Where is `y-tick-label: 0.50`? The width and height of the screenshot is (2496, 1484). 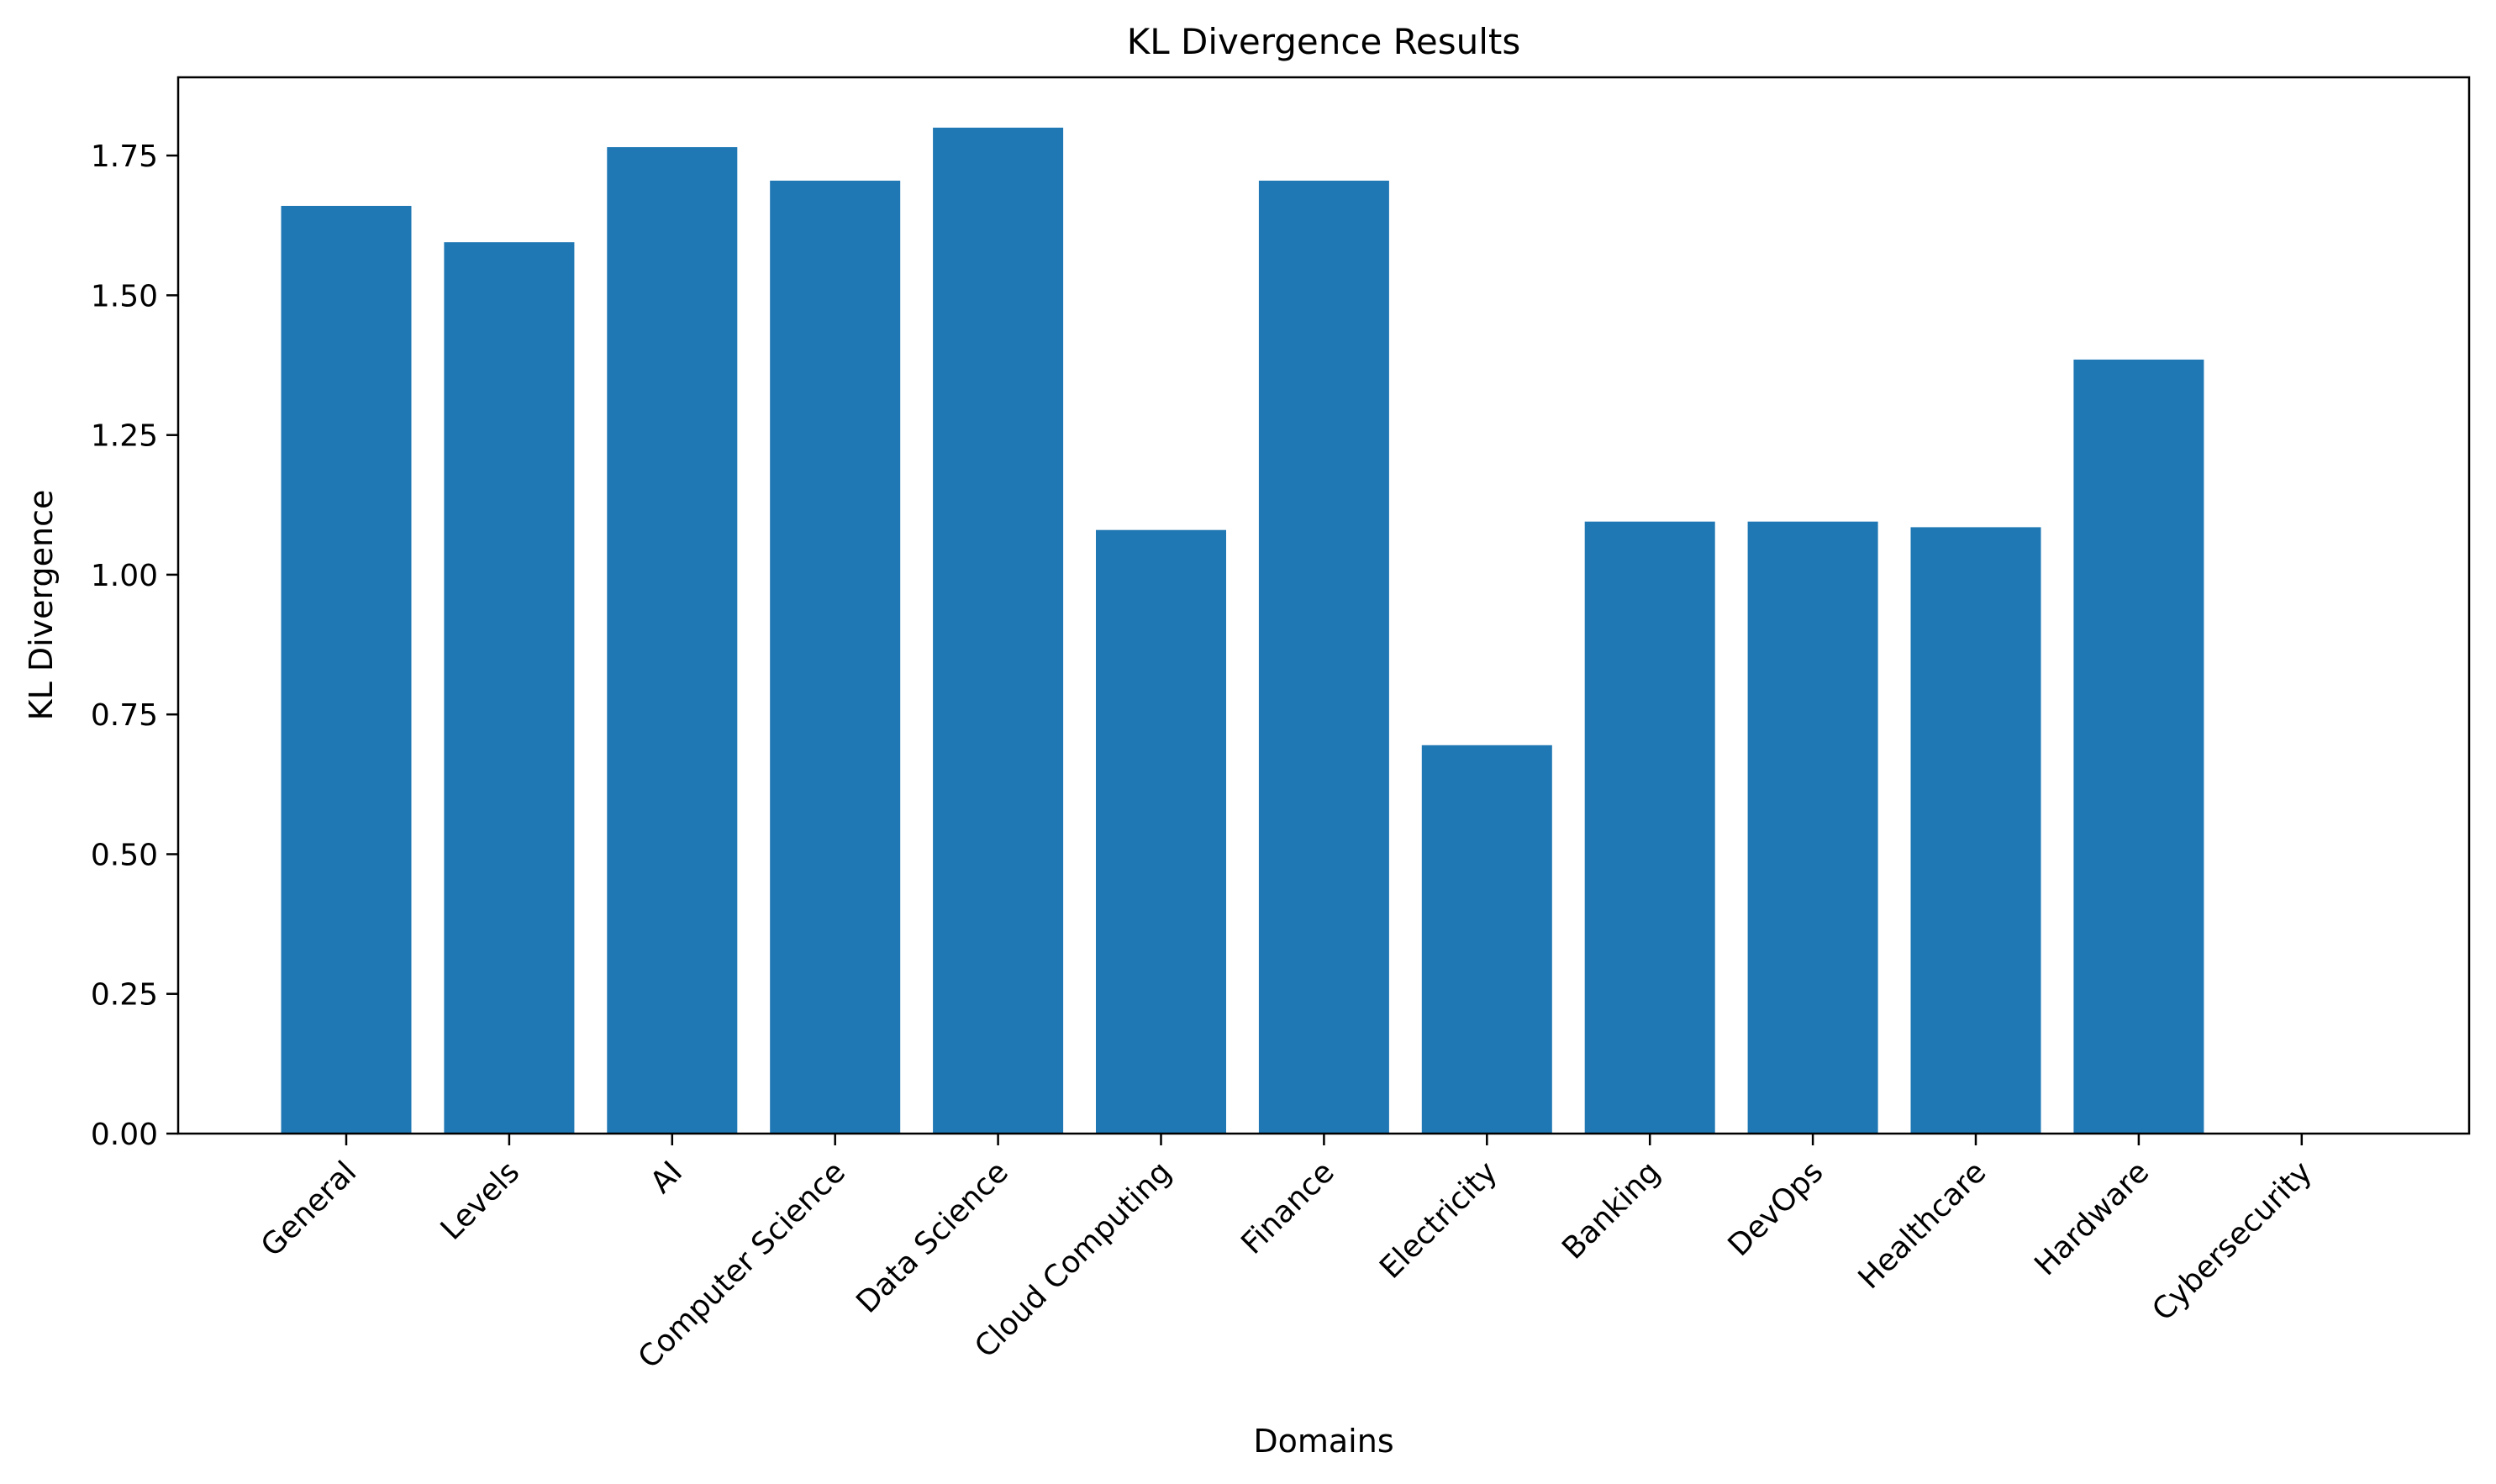 y-tick-label: 0.50 is located at coordinates (125, 856).